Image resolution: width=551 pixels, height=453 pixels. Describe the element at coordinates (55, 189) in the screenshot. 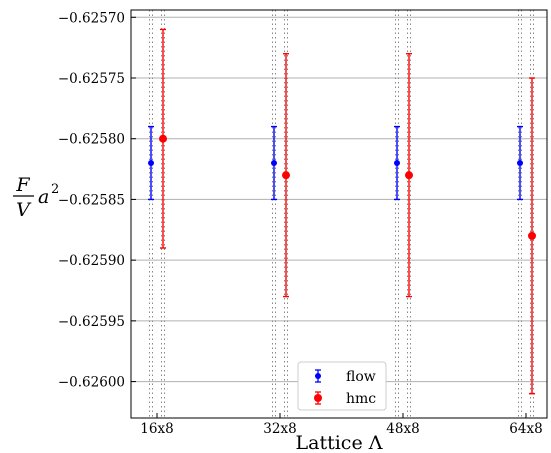

I see `y-label-exponent: 2` at that location.